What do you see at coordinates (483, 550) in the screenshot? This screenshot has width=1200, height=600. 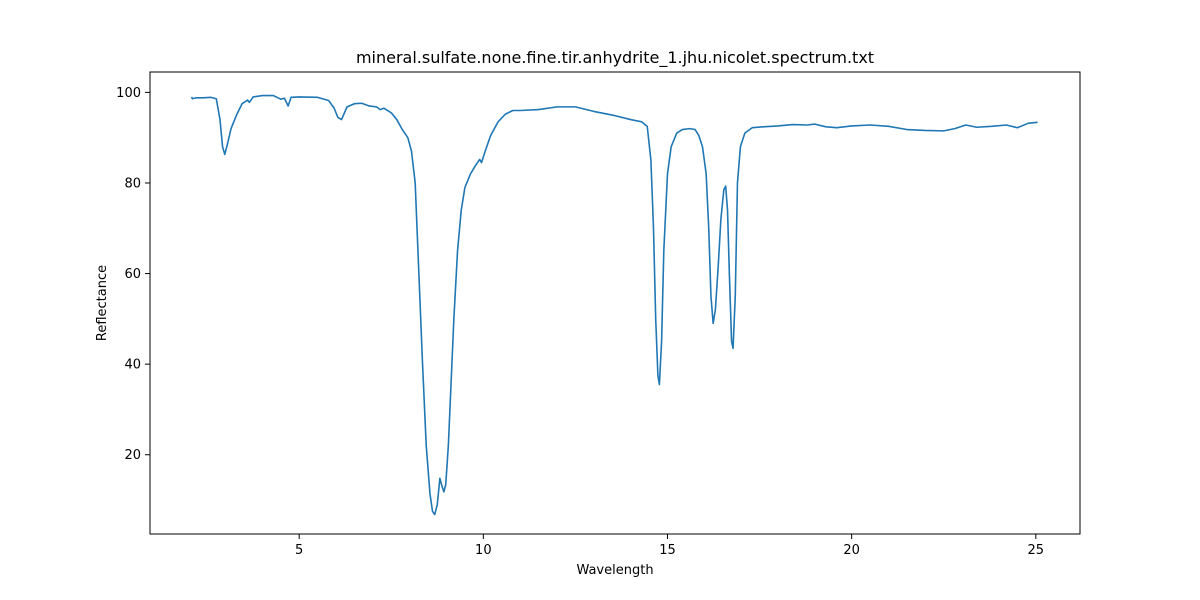 I see `x-tick-label: 10` at bounding box center [483, 550].